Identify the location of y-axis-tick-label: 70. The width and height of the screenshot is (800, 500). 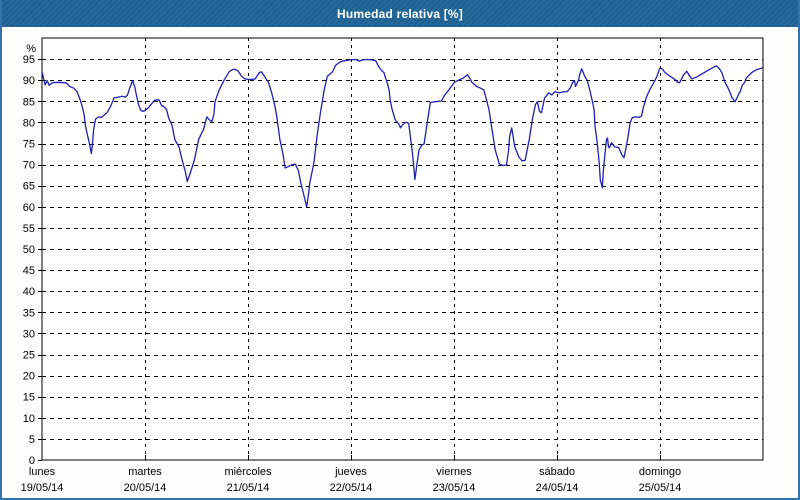
(29, 166).